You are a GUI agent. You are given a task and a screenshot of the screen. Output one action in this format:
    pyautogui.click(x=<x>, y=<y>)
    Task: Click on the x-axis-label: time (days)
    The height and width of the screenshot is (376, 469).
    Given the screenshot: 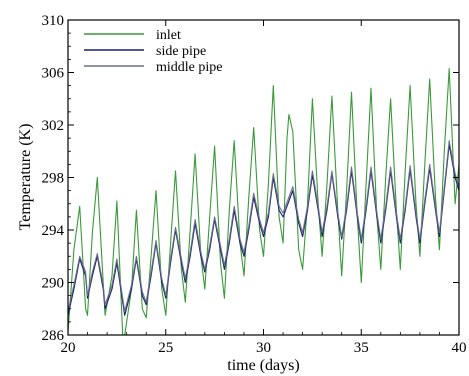 What is the action you would take?
    pyautogui.click(x=263, y=365)
    